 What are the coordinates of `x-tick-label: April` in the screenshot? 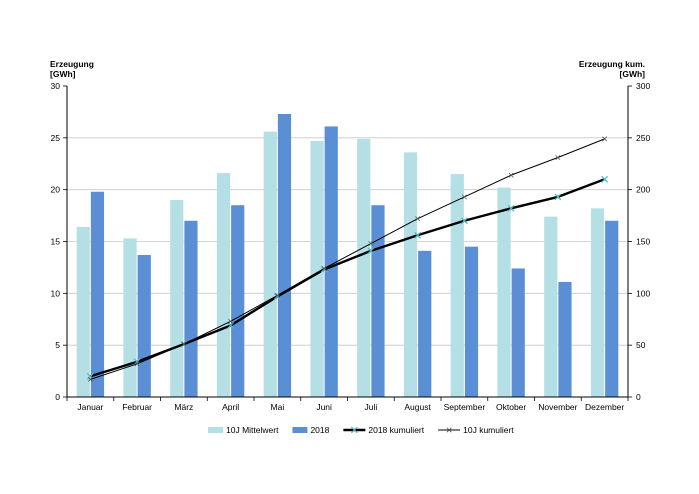 It's located at (230, 407).